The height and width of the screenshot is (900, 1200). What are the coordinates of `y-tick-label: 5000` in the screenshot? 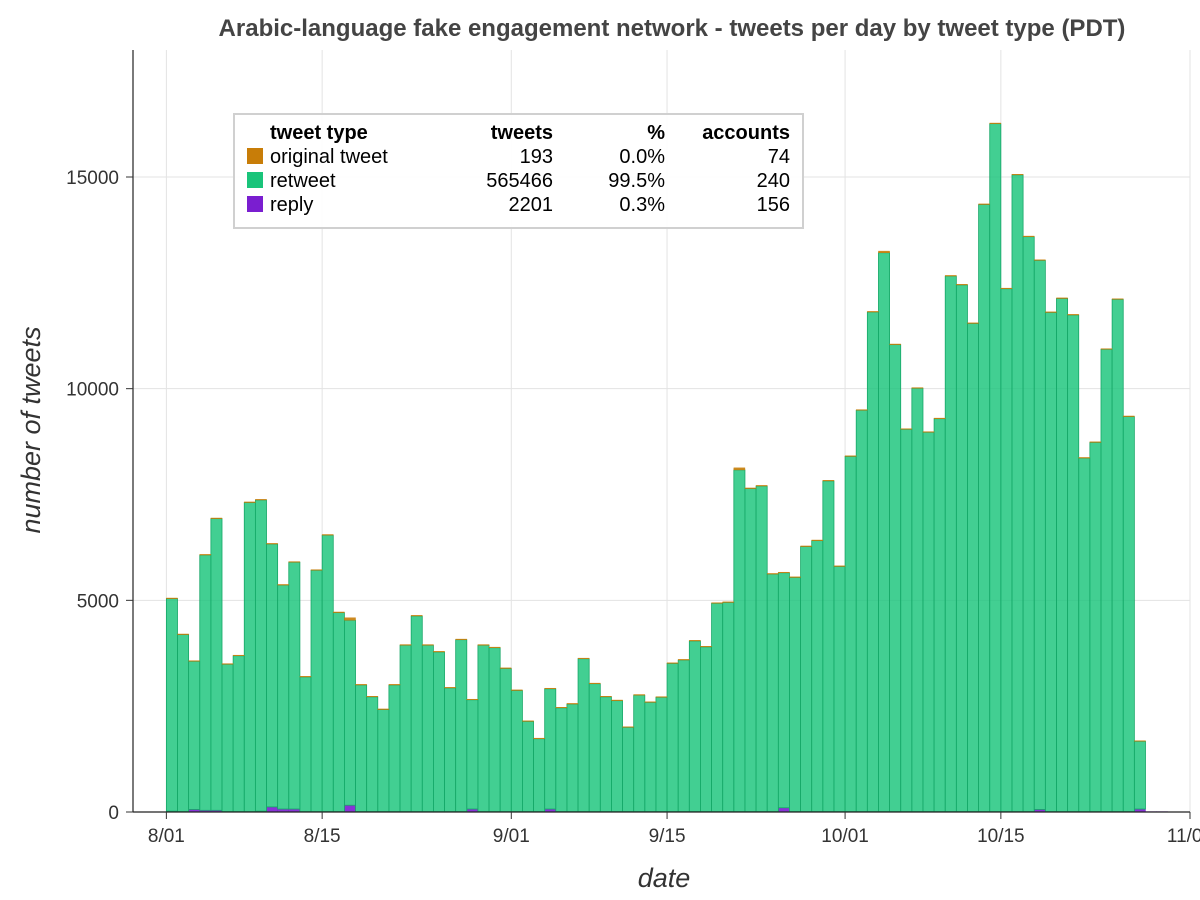 It's located at (98, 601).